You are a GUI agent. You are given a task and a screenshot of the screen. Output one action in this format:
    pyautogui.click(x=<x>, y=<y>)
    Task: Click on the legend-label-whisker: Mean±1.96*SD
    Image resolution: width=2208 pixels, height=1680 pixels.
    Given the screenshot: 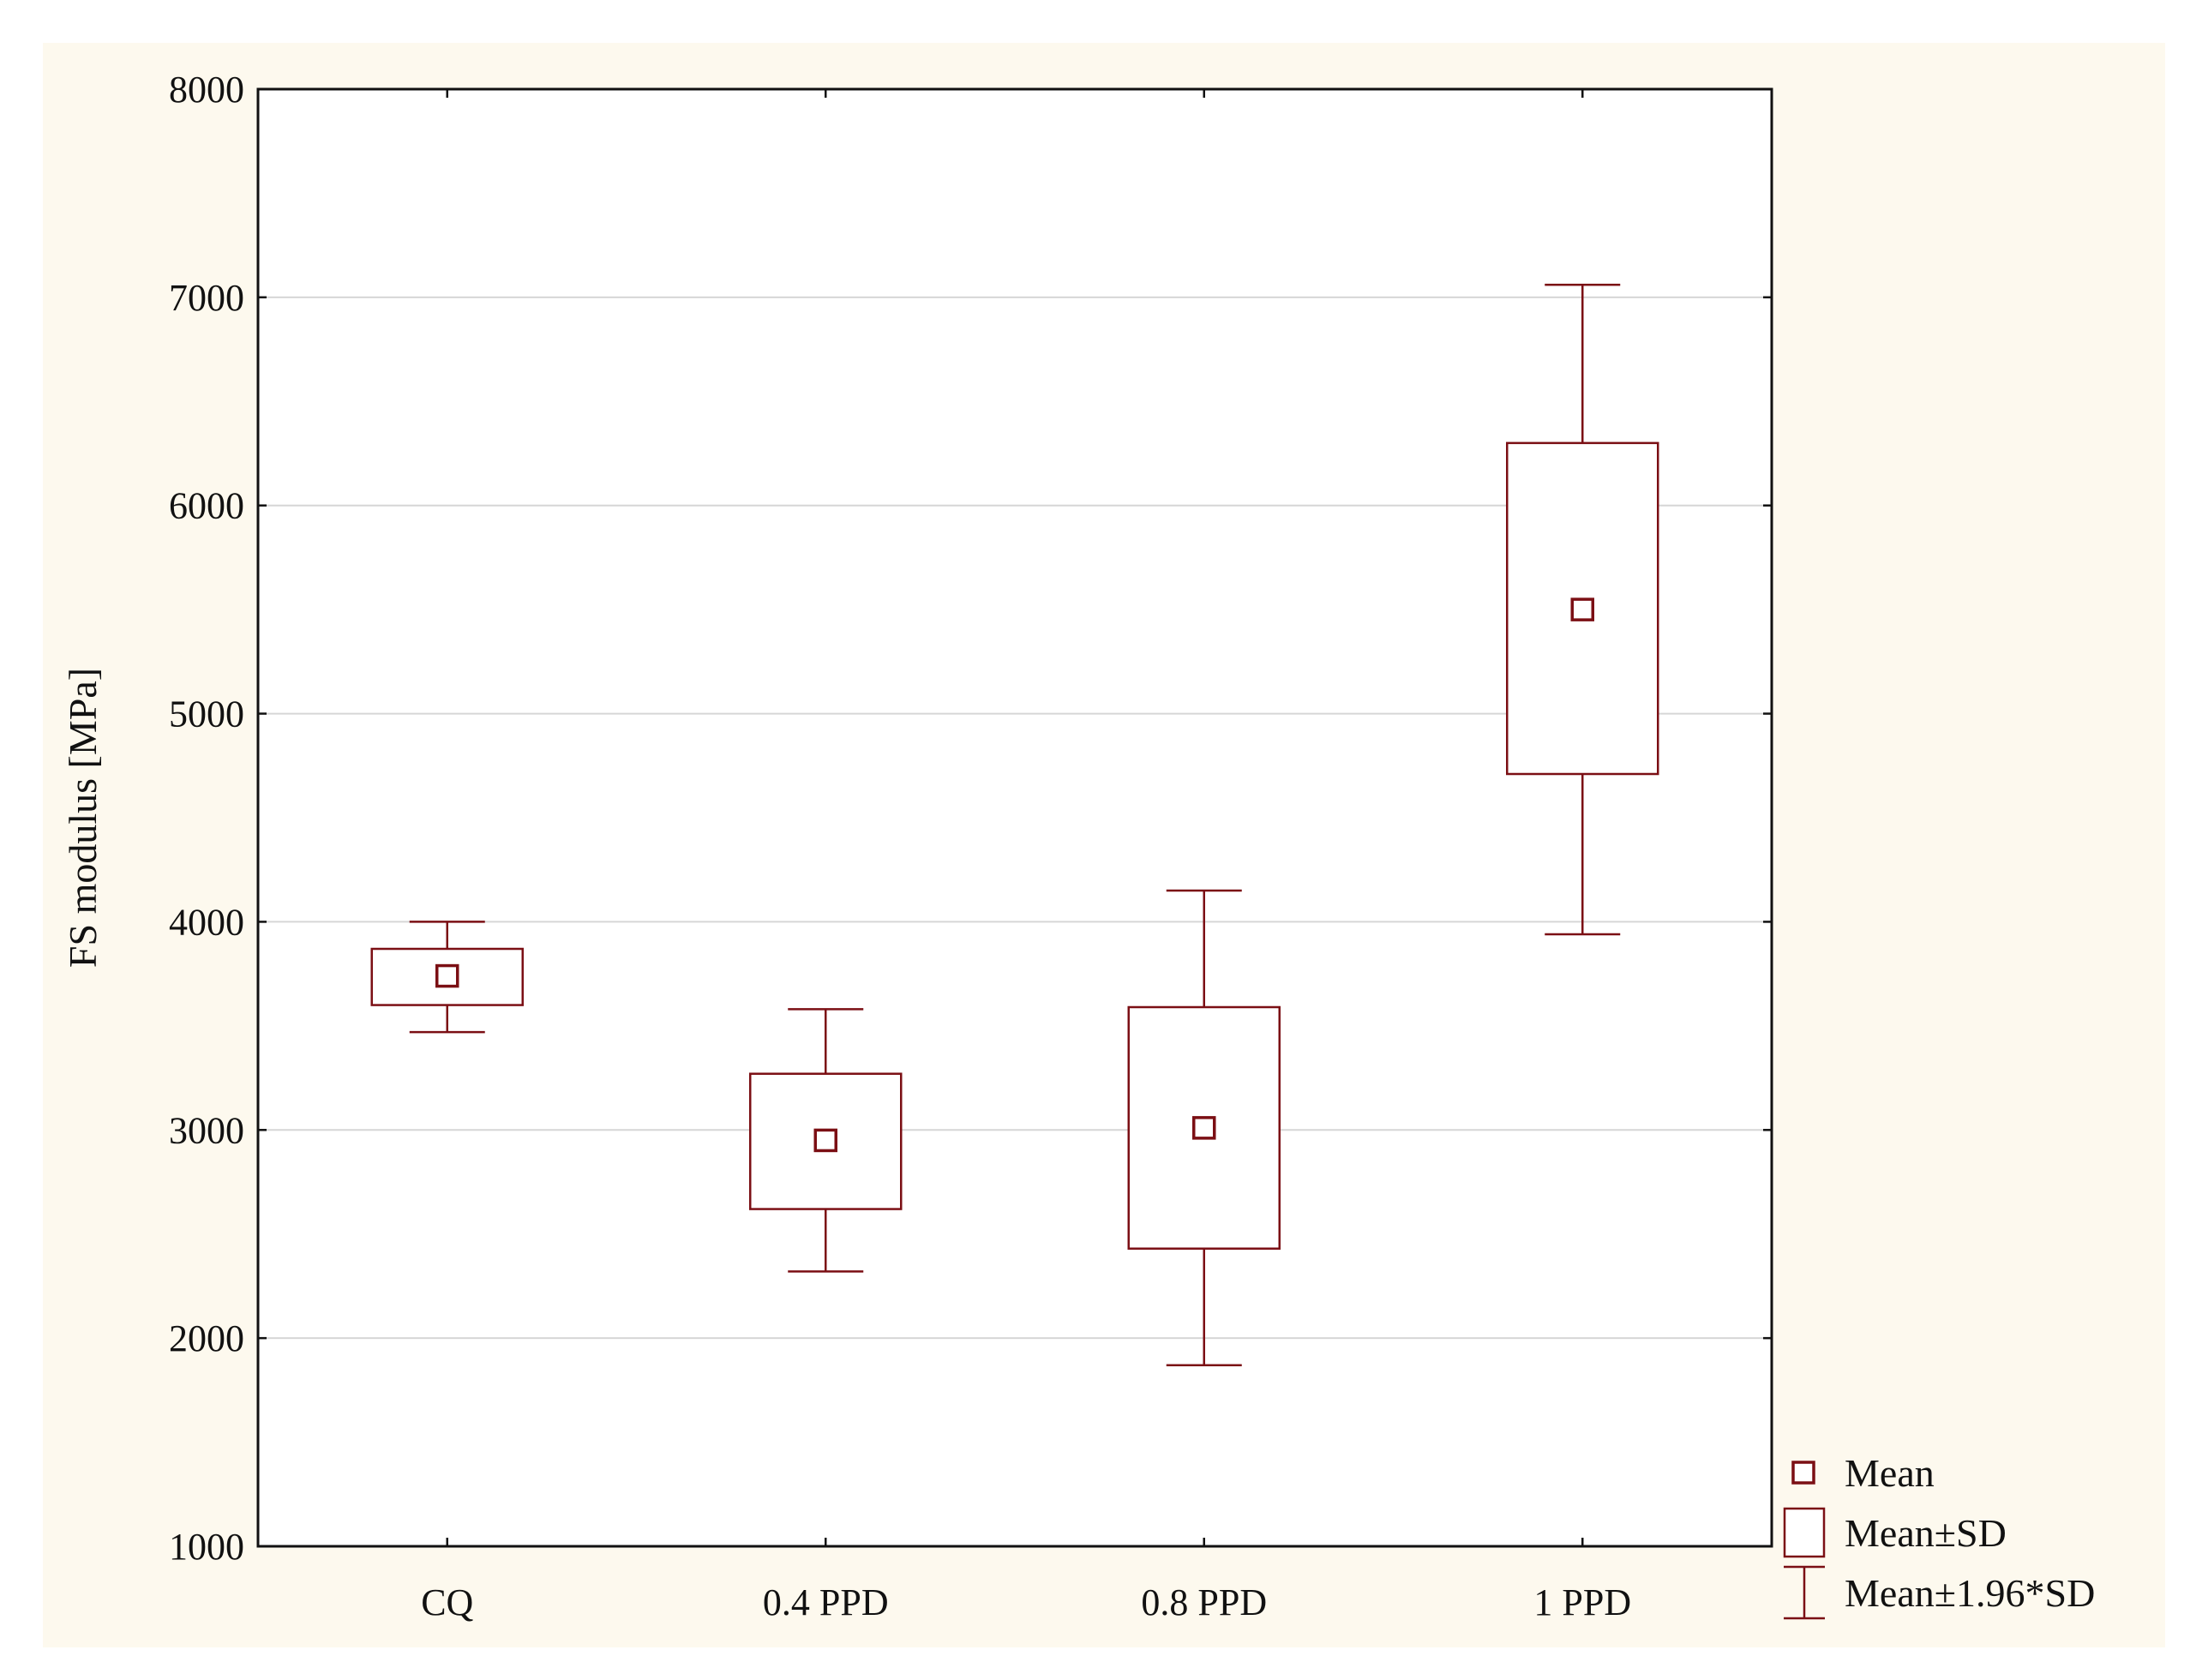 What is the action you would take?
    pyautogui.click(x=1970, y=1593)
    